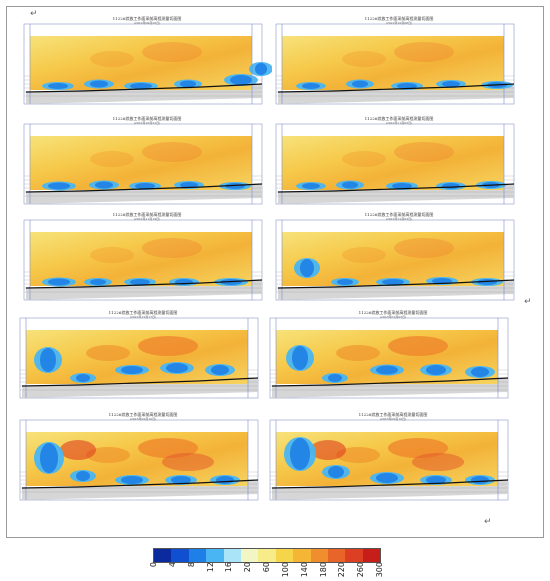 This screenshot has width=550, height=581. What do you see at coordinates (147, 123) in the screenshot?
I see `panel-date: (2022年10月22日)` at bounding box center [147, 123].